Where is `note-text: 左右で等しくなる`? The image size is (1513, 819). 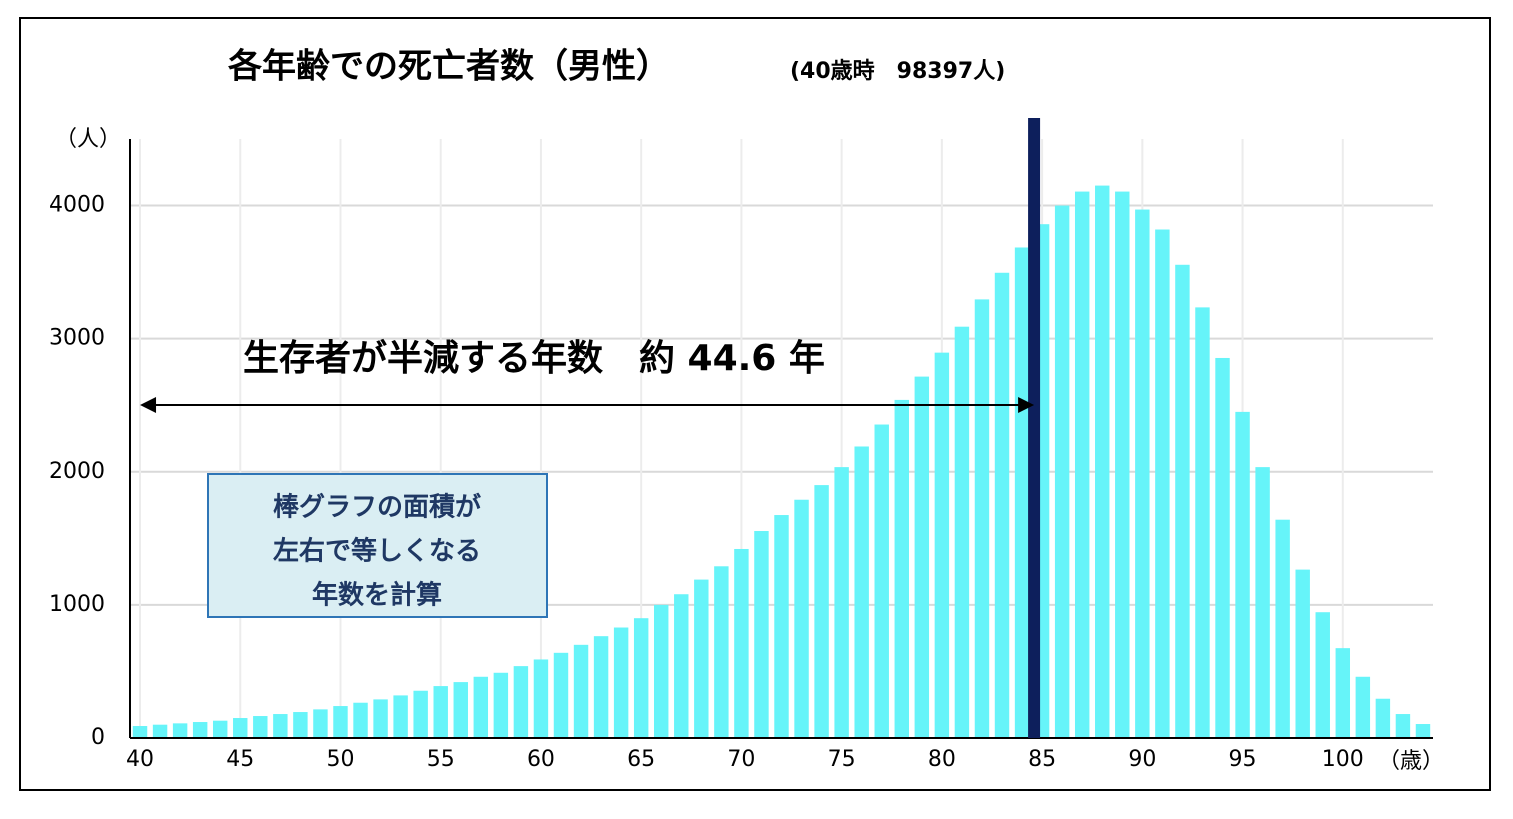
note-text: 左右で等しくなる is located at coordinates (377, 551).